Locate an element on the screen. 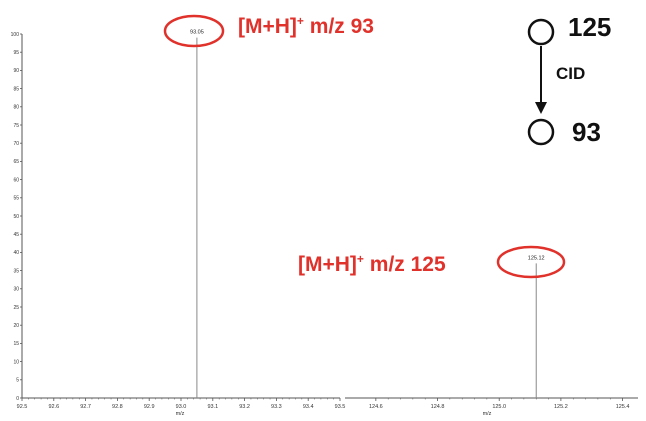 The height and width of the screenshot is (421, 646). x-tick-label: 125.4 is located at coordinates (623, 407).